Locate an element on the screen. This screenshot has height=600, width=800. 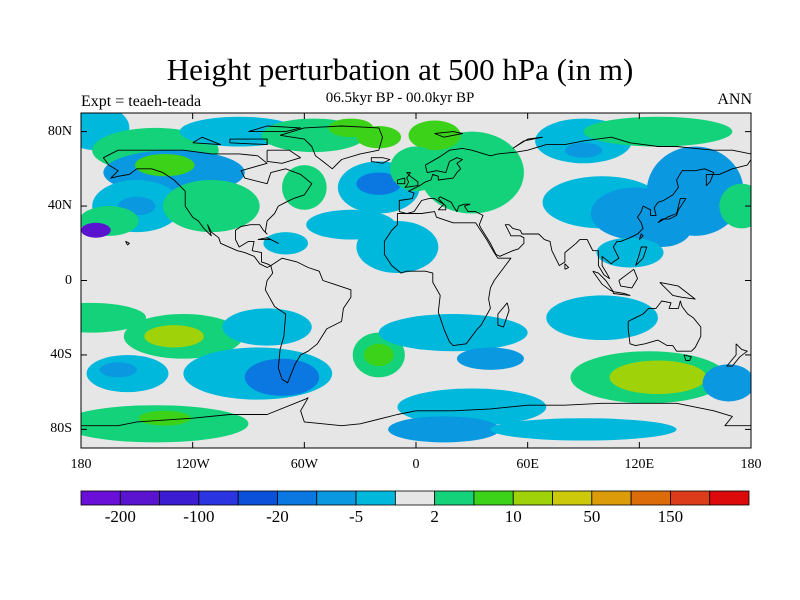
x-tick-label: 60E is located at coordinates (527, 464).